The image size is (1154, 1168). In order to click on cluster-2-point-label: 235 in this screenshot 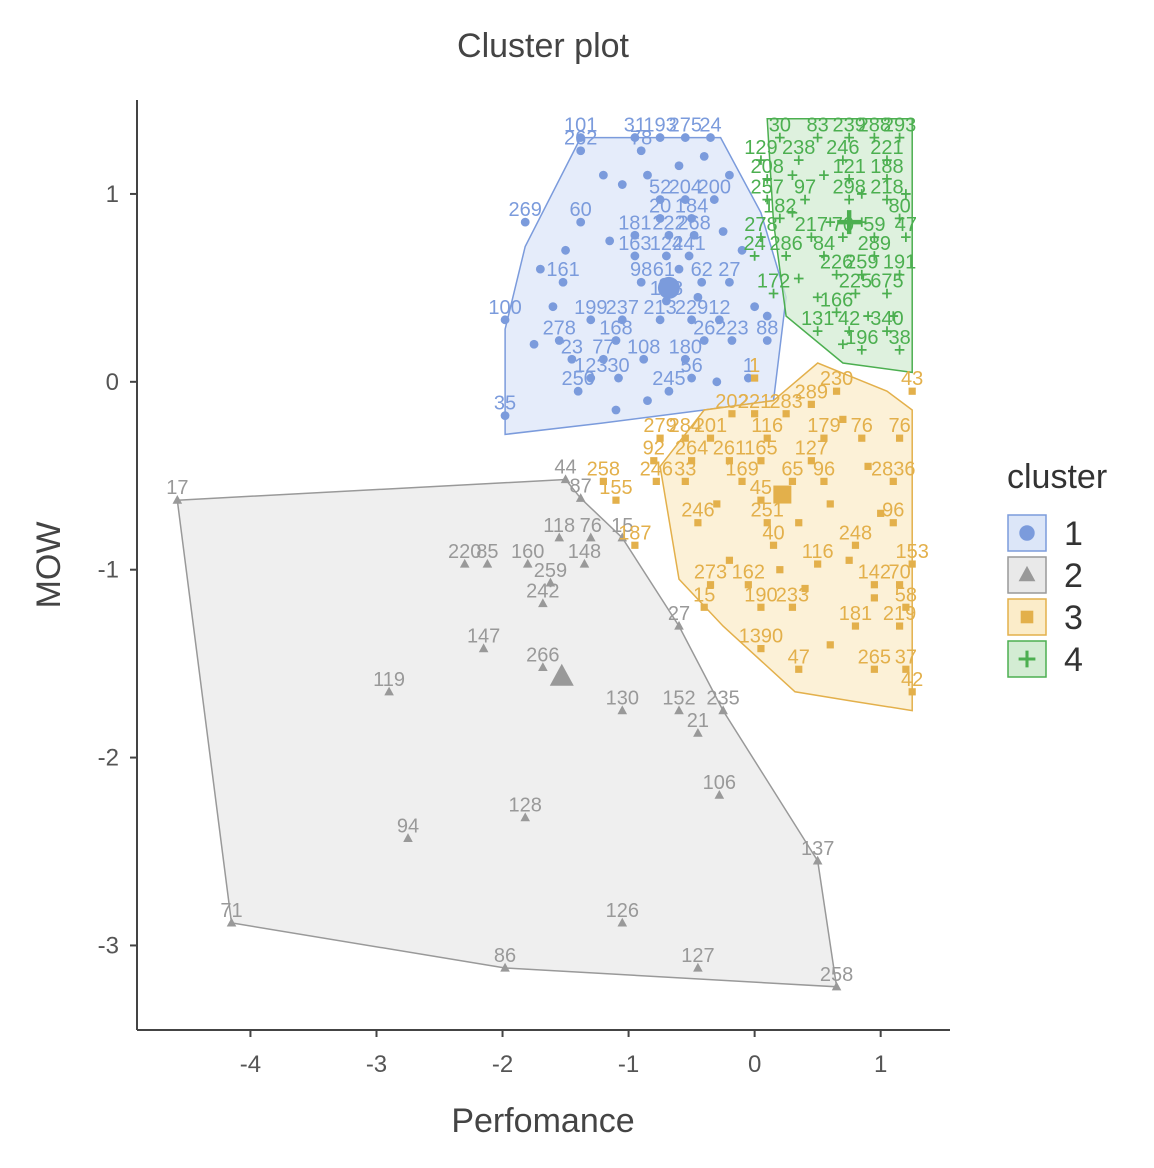, I will do `click(722, 699)`.